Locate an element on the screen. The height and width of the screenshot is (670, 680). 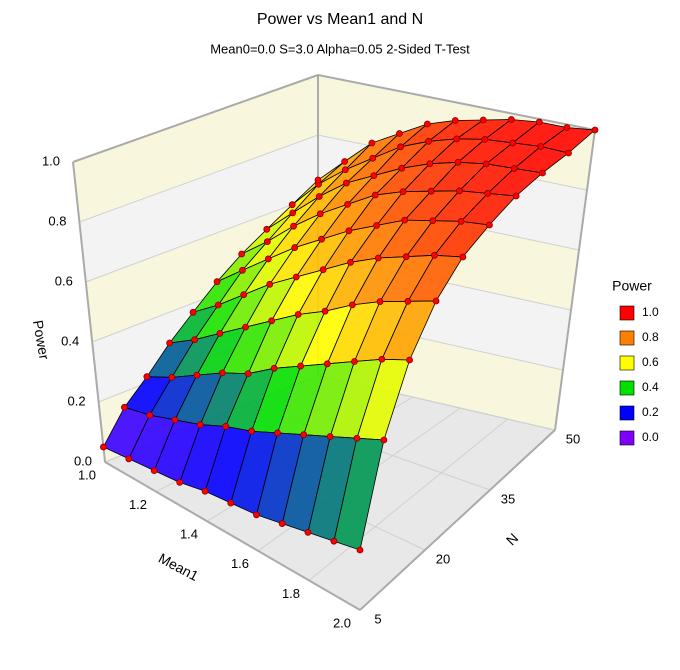
z-axis-title: Power is located at coordinates (41, 340).